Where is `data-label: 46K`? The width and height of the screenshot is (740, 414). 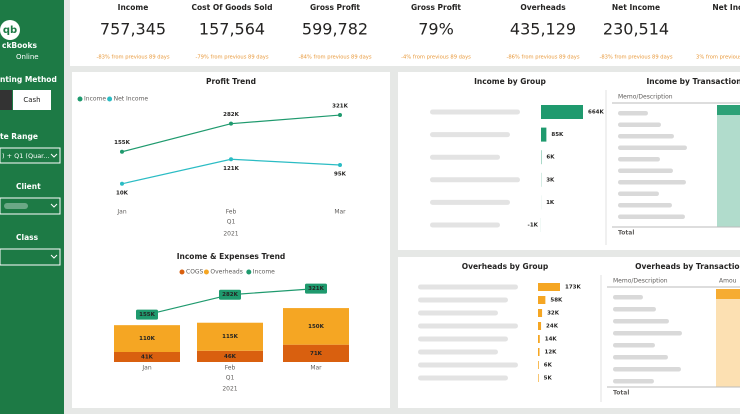 data-label: 46K is located at coordinates (230, 357).